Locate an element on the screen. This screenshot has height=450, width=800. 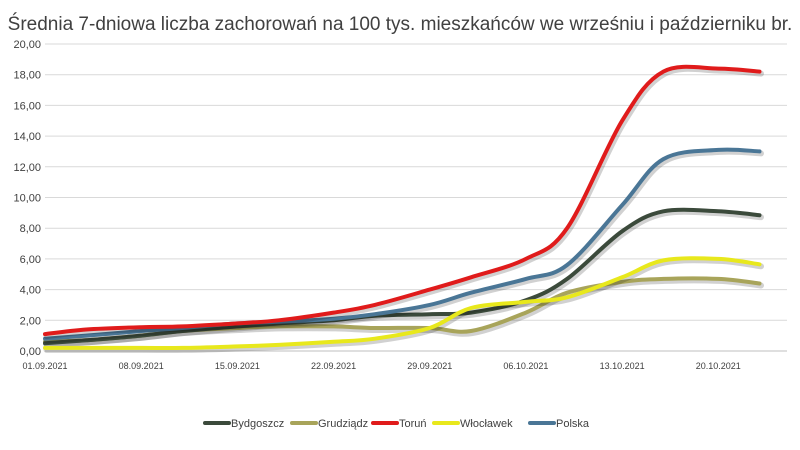
x-tick-label: 29.09.2021 is located at coordinates (429, 366).